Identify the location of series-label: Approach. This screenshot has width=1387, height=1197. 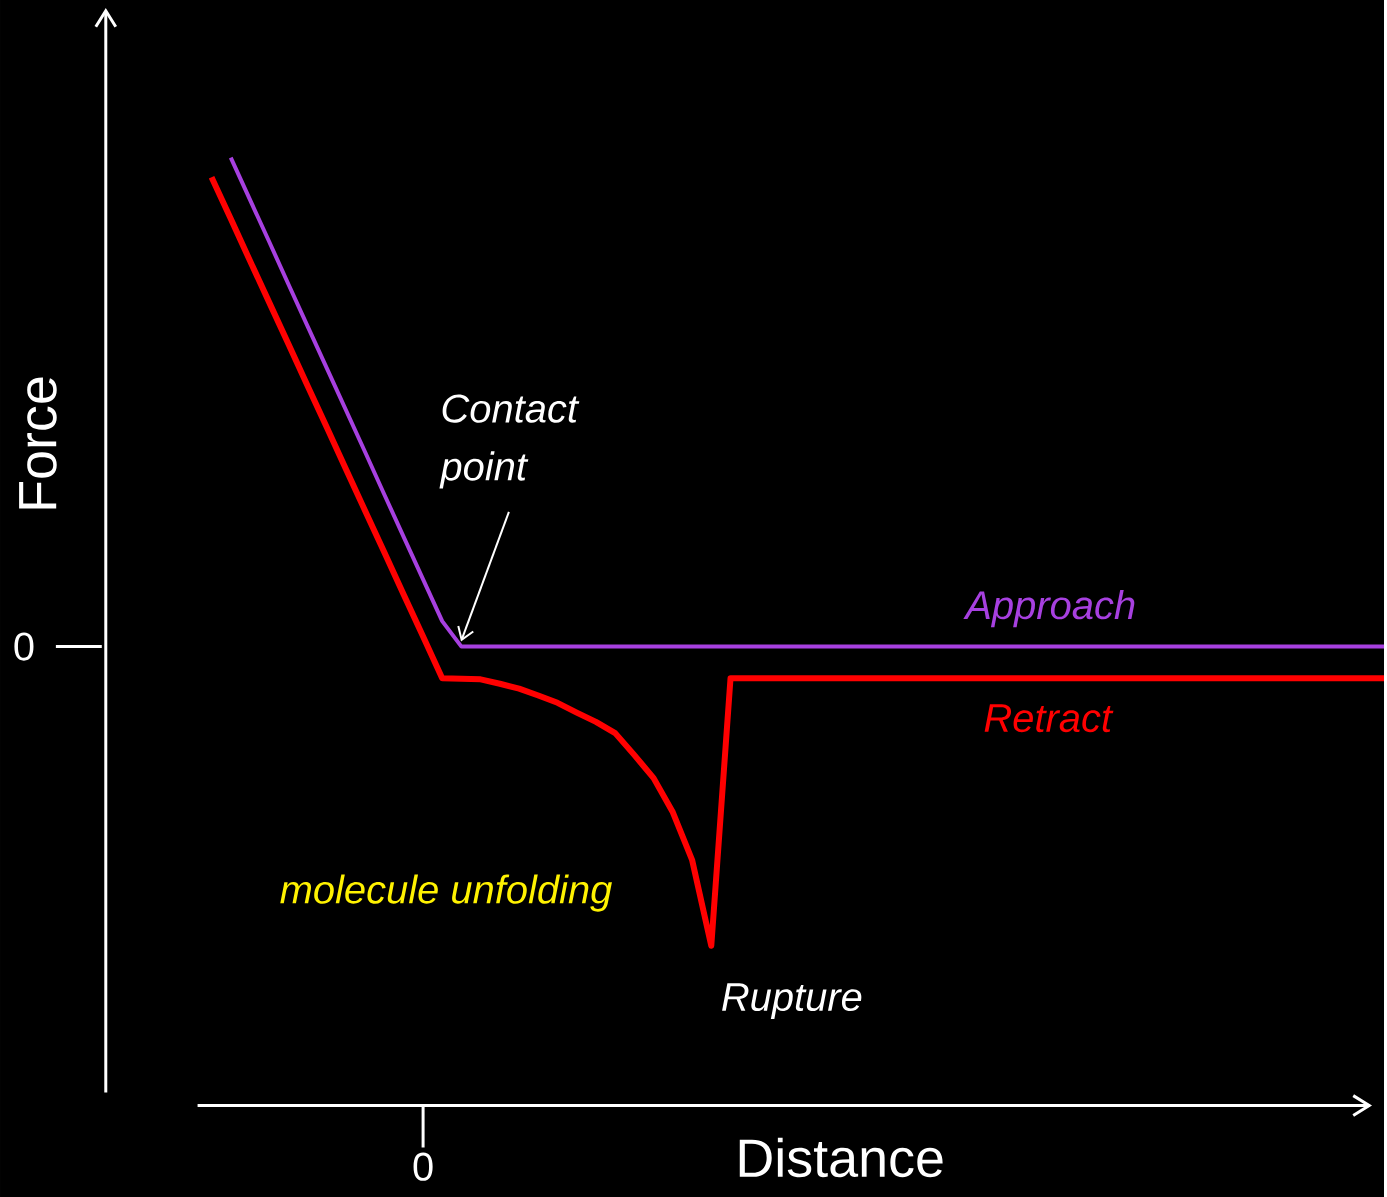
(1049, 608).